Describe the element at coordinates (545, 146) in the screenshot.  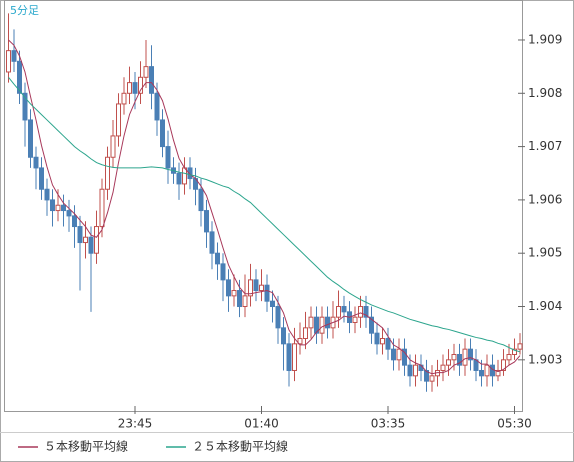
I see `y-tick-label: 1.907` at that location.